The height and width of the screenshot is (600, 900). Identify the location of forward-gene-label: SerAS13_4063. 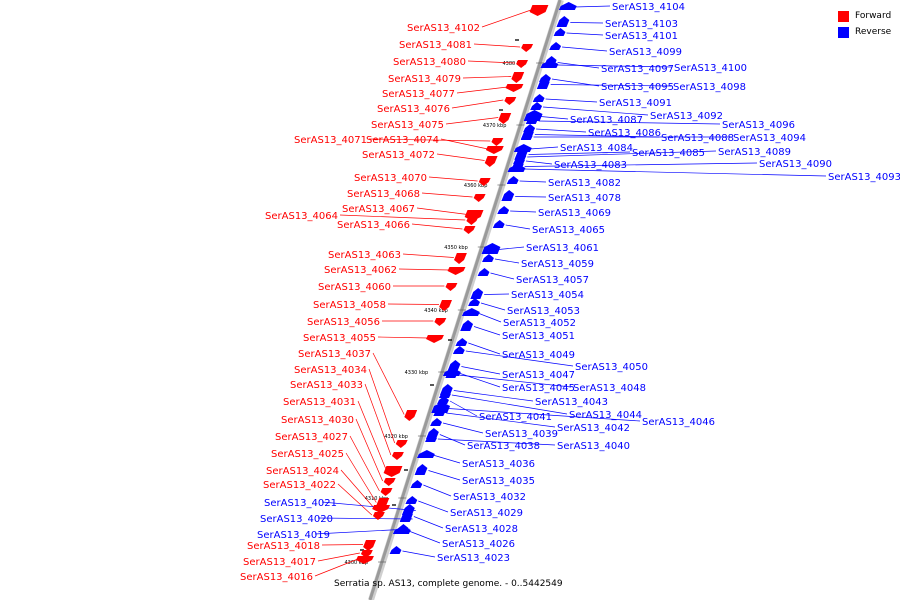
(364, 255).